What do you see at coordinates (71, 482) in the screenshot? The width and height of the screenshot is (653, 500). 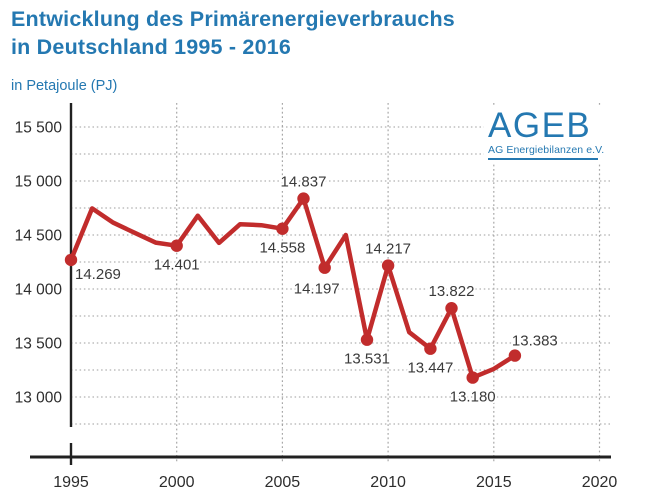 I see `x-tick-label-1995: 1995` at bounding box center [71, 482].